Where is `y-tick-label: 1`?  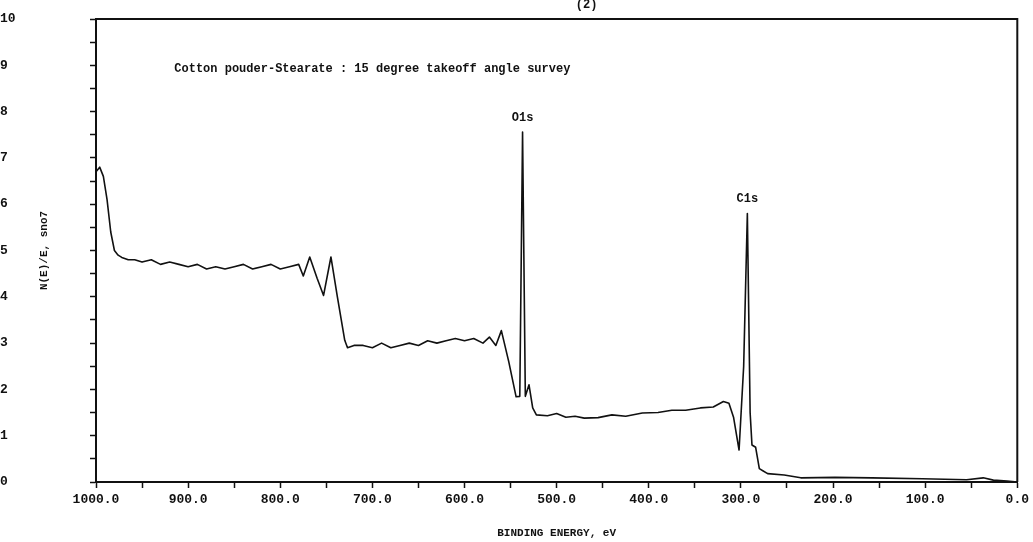
y-tick-label: 1 is located at coordinates (4, 435).